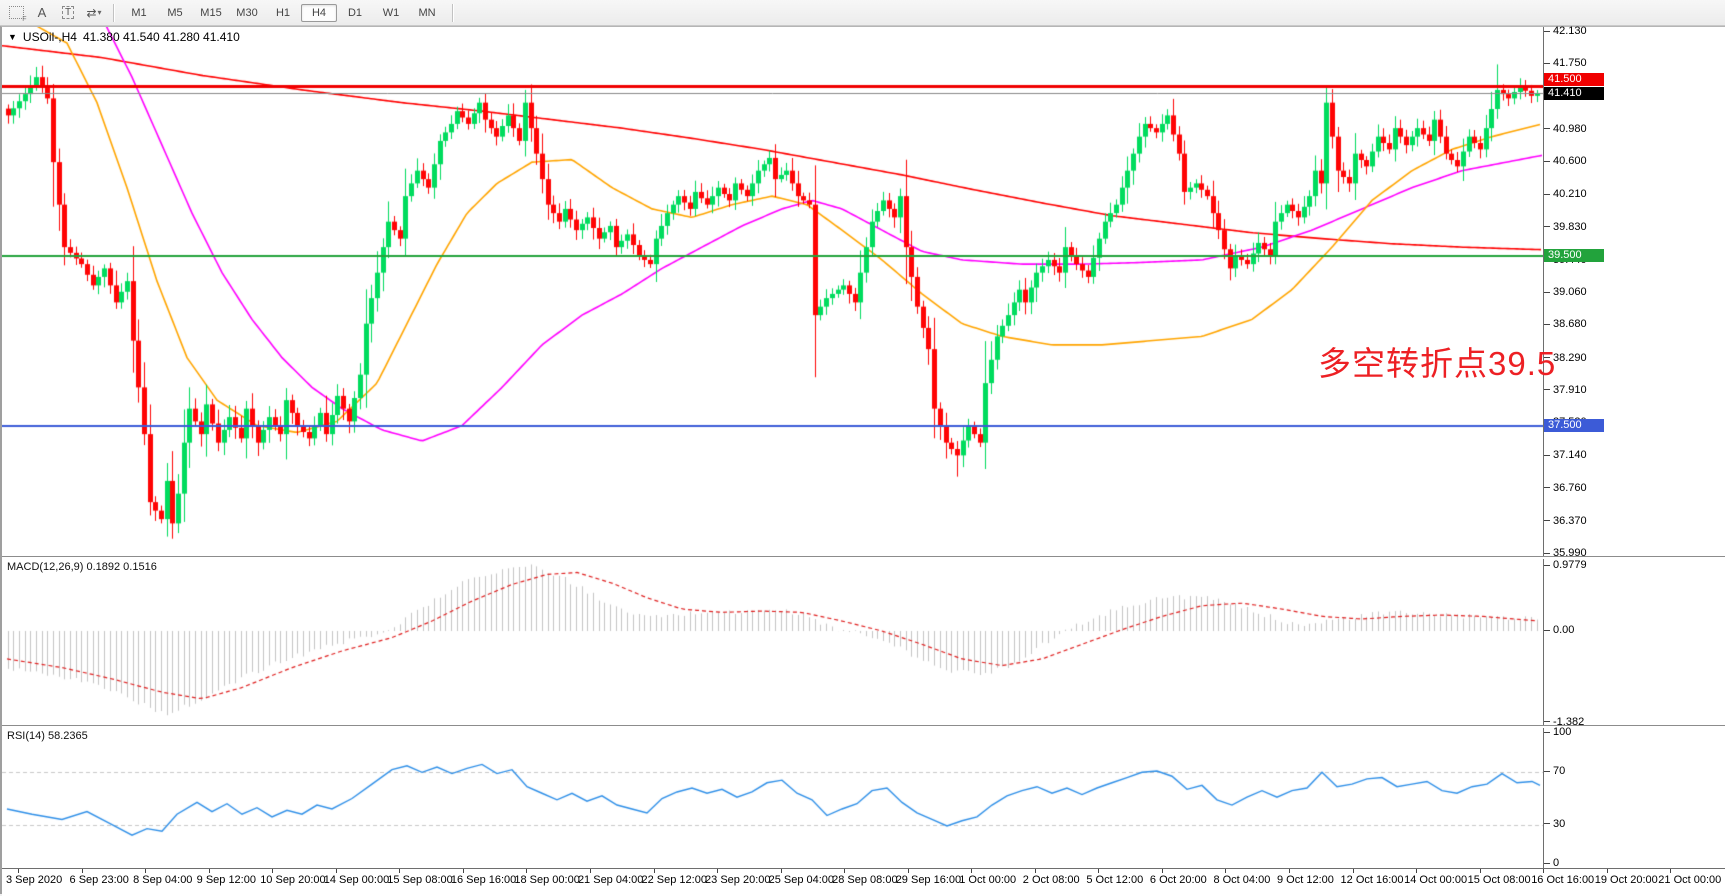 The height and width of the screenshot is (896, 1725). Describe the element at coordinates (1565, 358) in the screenshot. I see `price-tick: 38.290` at that location.